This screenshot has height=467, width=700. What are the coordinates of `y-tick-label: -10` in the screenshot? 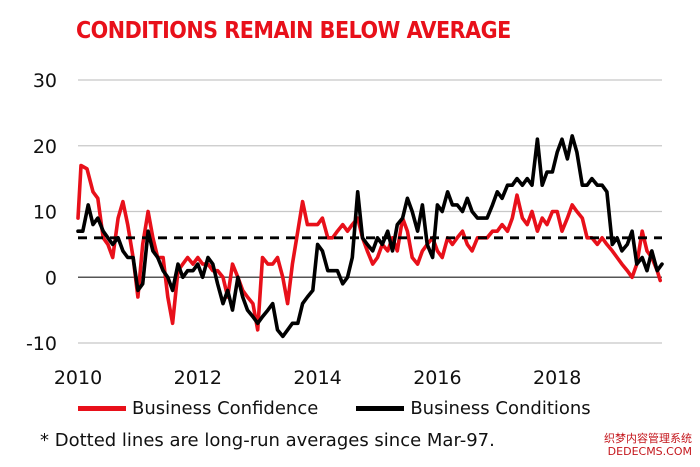 It's located at (41, 344).